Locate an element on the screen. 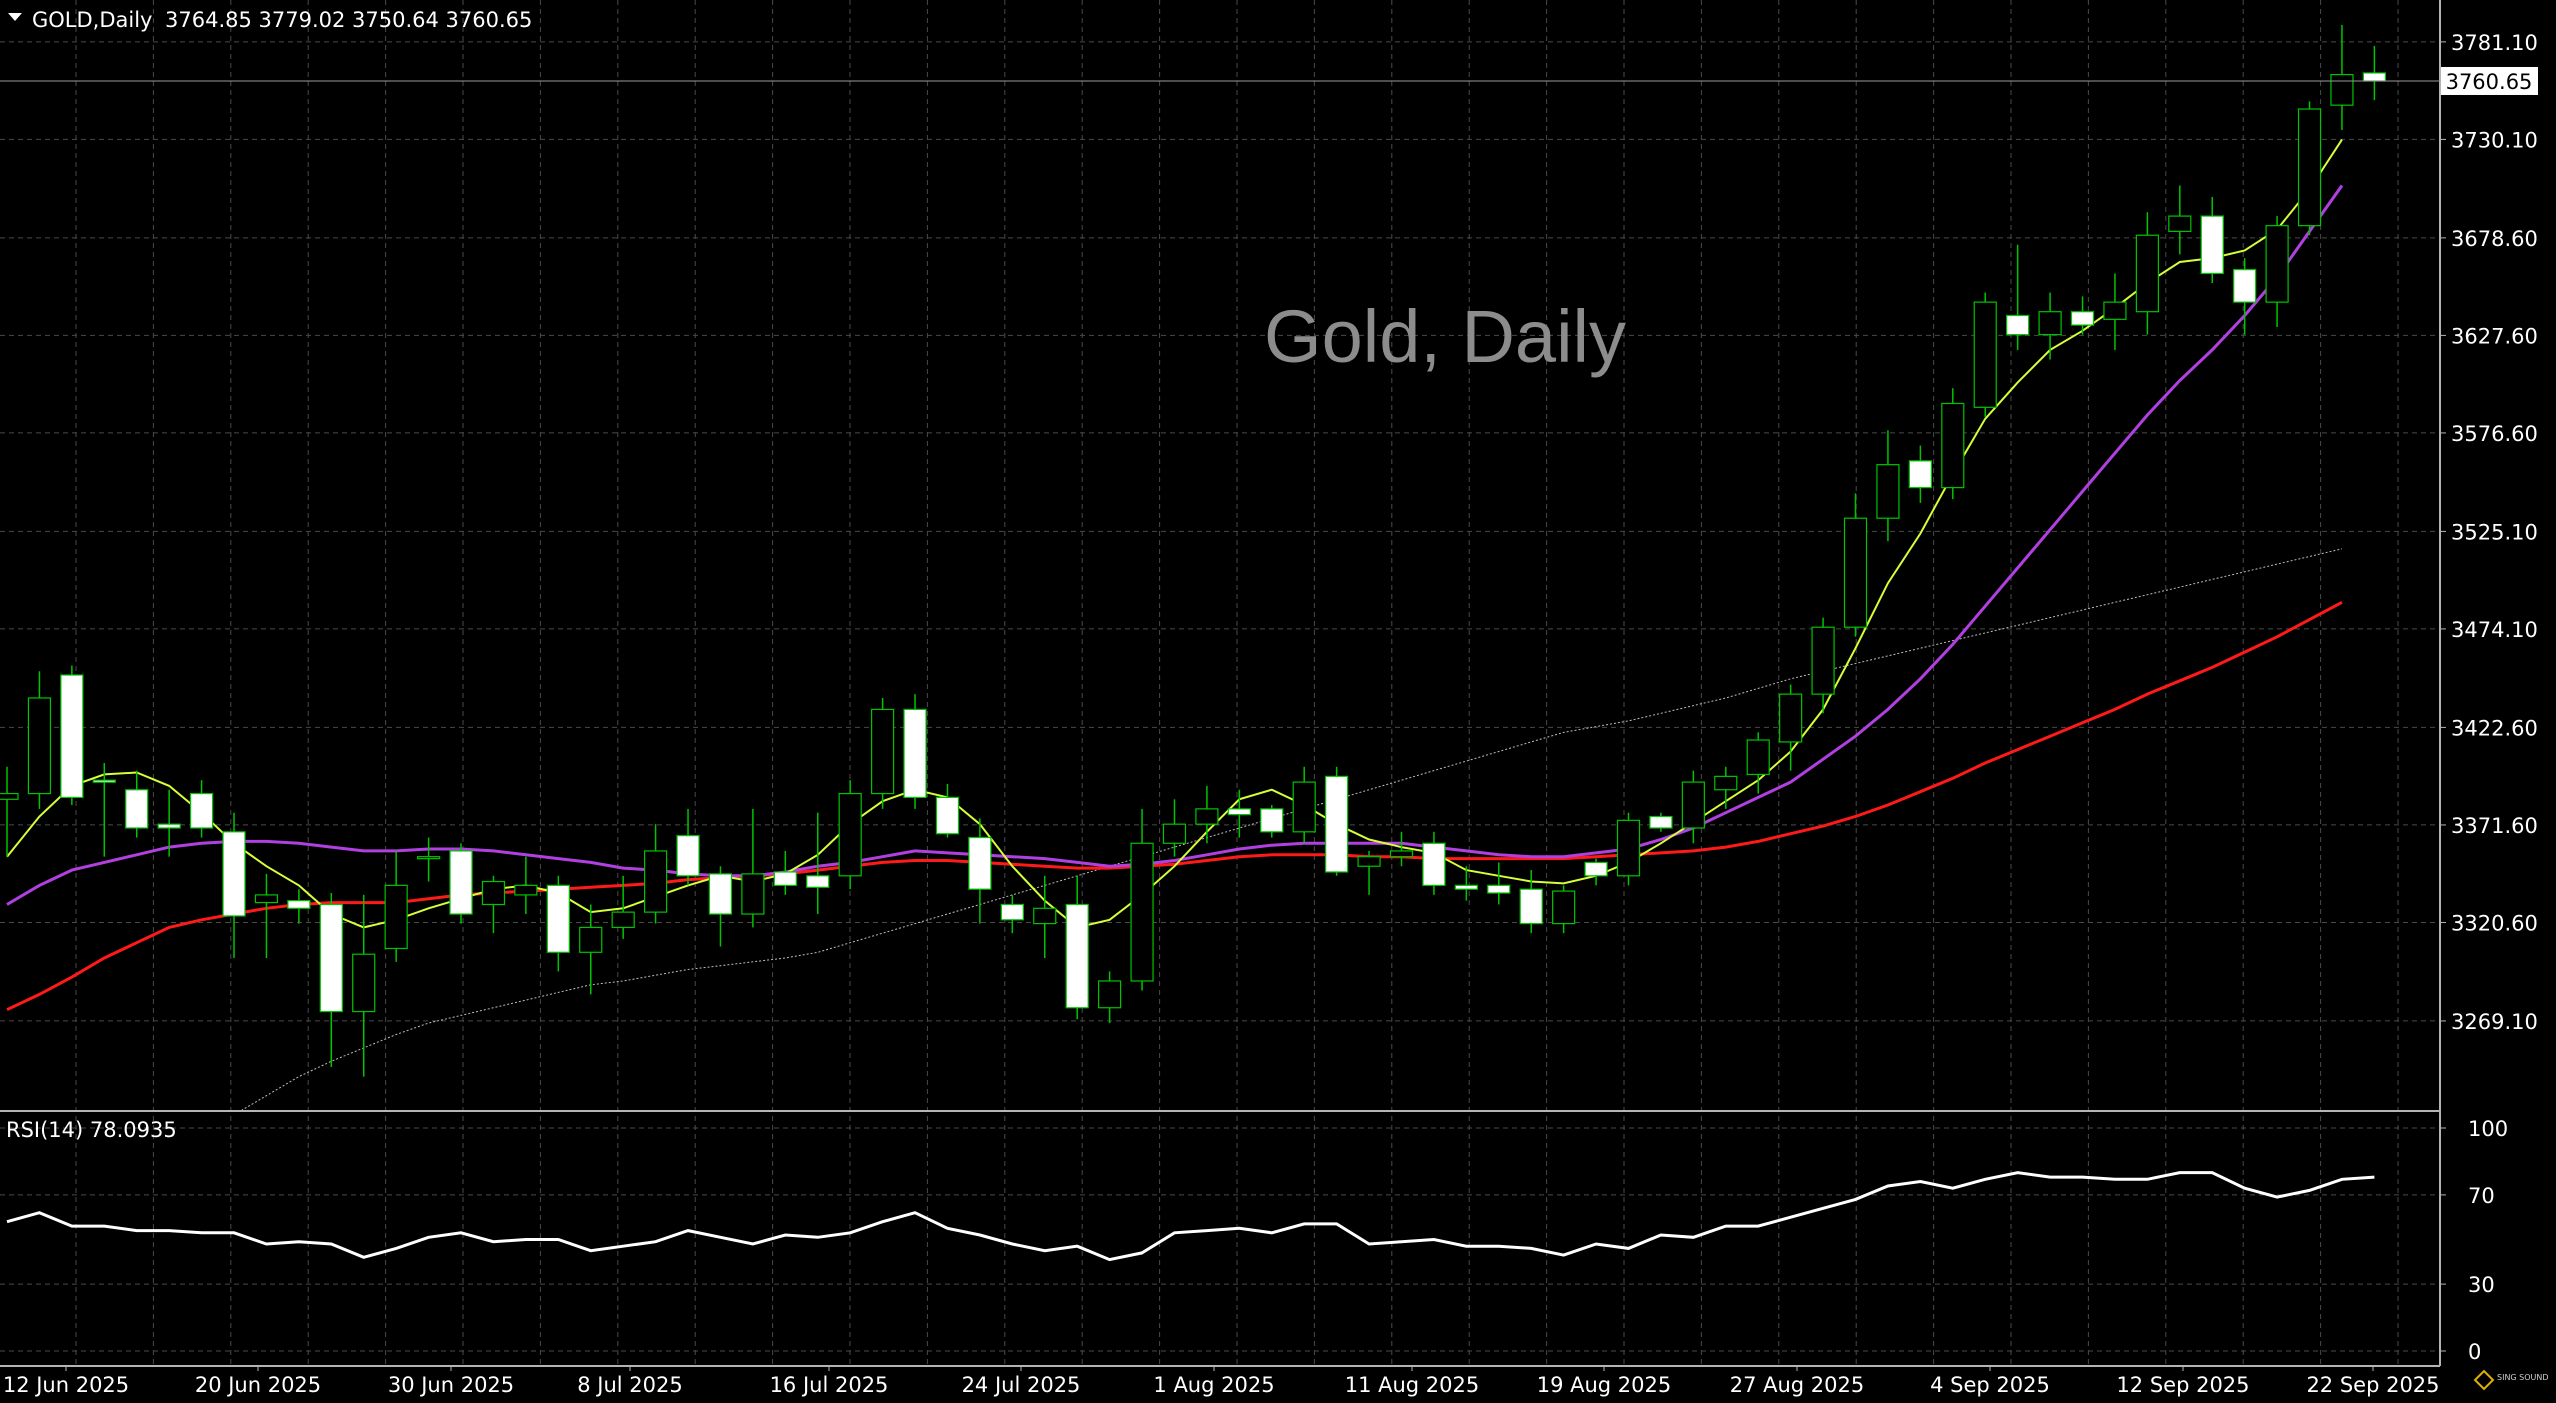  date-tick-label: 12 Jun 2025 is located at coordinates (66, 1385).